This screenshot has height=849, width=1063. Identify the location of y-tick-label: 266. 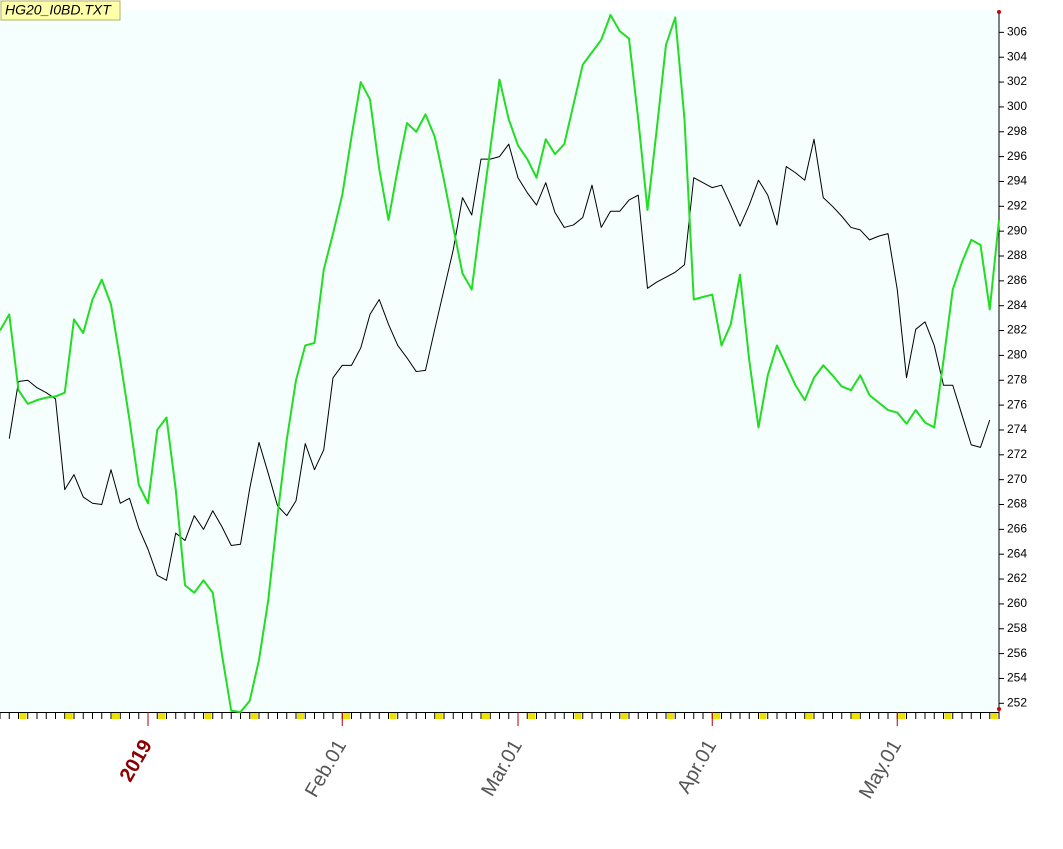
(1017, 529).